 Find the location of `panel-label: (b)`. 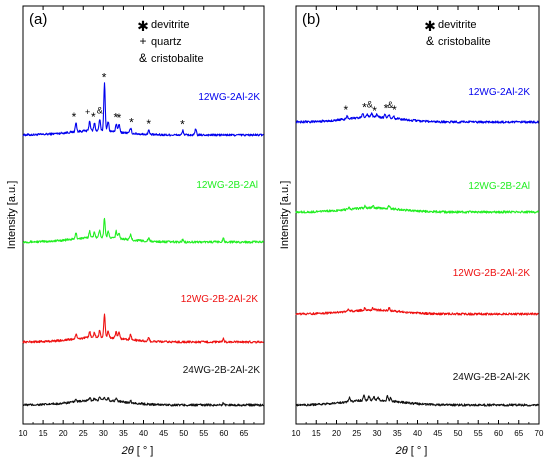

panel-label: (b) is located at coordinates (311, 19).